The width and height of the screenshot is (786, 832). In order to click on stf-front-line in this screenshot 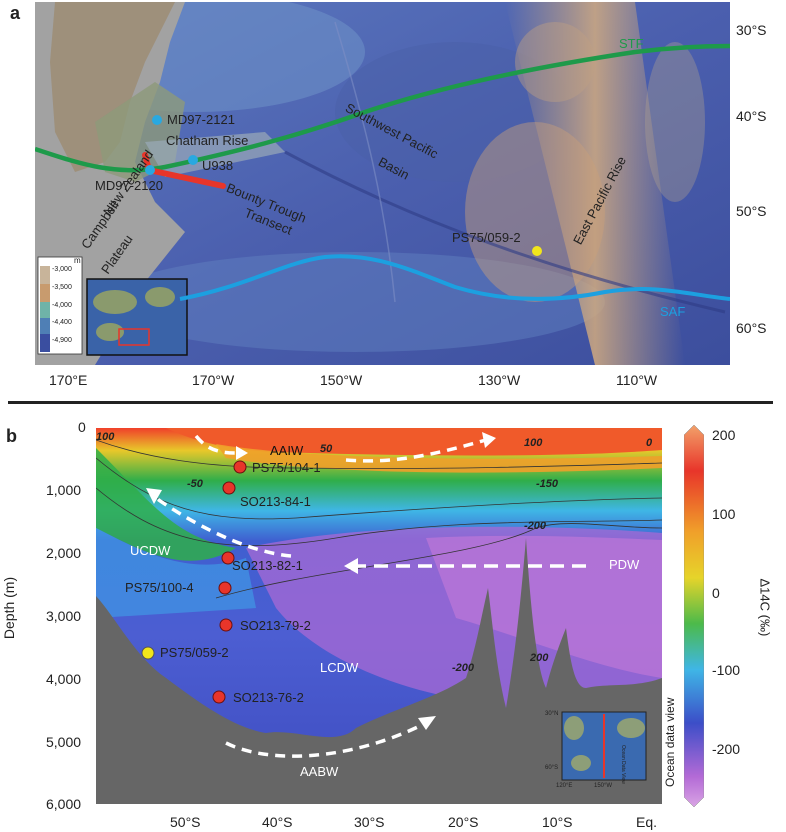, I will do `click(382, 108)`.